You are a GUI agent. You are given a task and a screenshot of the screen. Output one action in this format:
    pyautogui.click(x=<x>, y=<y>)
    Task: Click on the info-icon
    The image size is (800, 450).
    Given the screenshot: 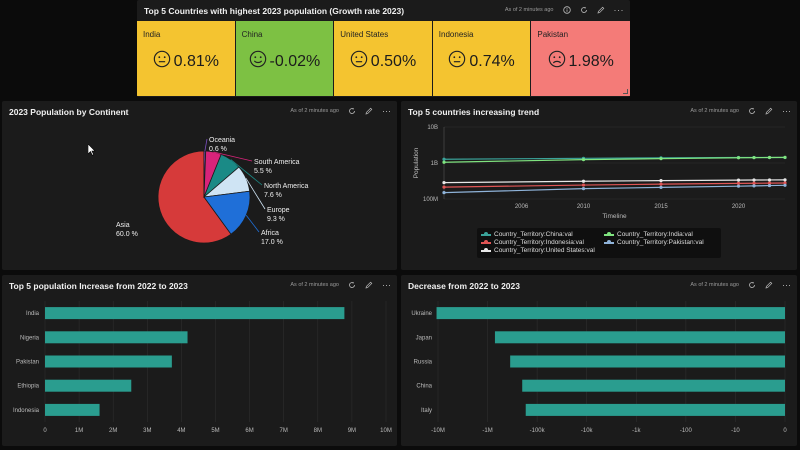 What is the action you would take?
    pyautogui.click(x=566, y=10)
    